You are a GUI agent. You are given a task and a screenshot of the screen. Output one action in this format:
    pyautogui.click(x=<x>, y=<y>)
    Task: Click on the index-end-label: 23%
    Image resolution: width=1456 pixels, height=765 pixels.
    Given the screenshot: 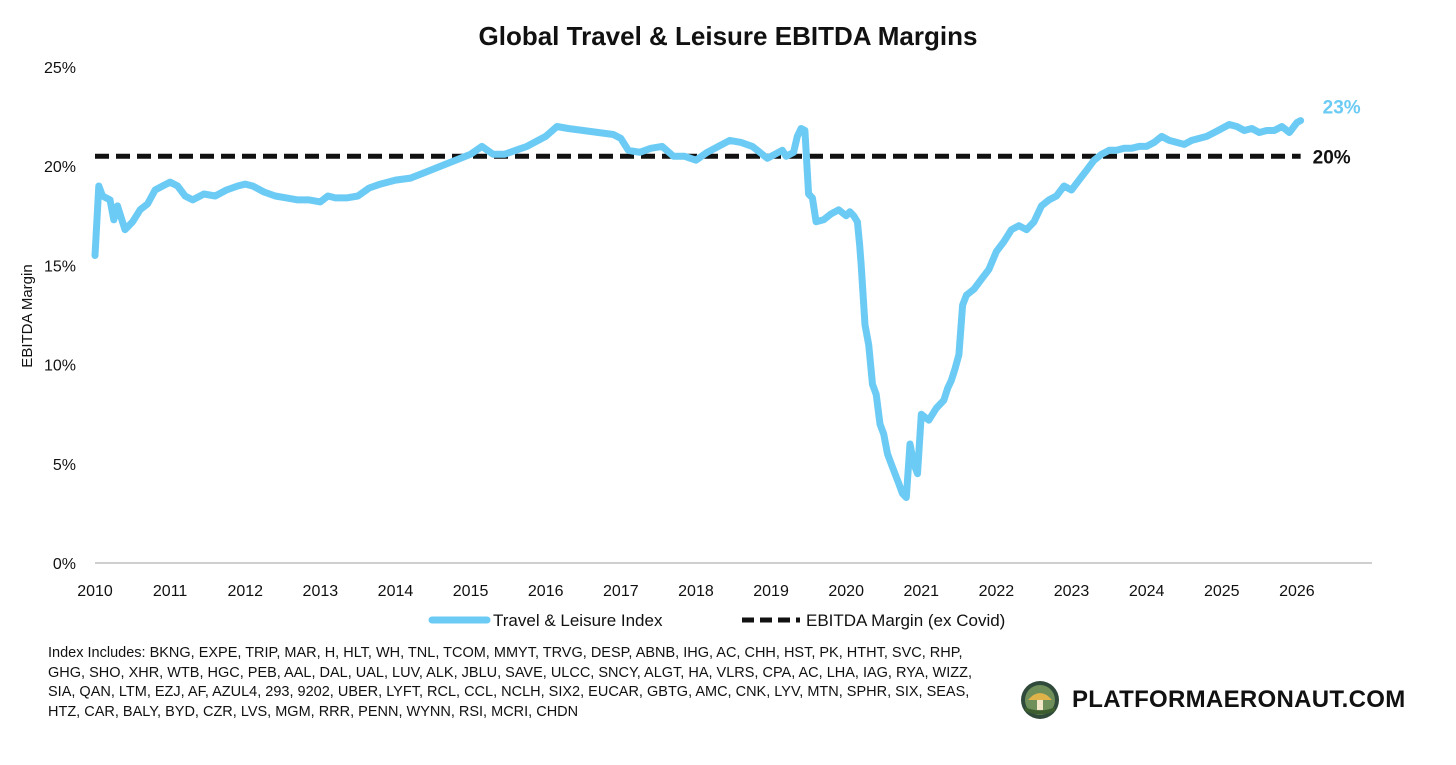 What is the action you would take?
    pyautogui.click(x=1342, y=108)
    